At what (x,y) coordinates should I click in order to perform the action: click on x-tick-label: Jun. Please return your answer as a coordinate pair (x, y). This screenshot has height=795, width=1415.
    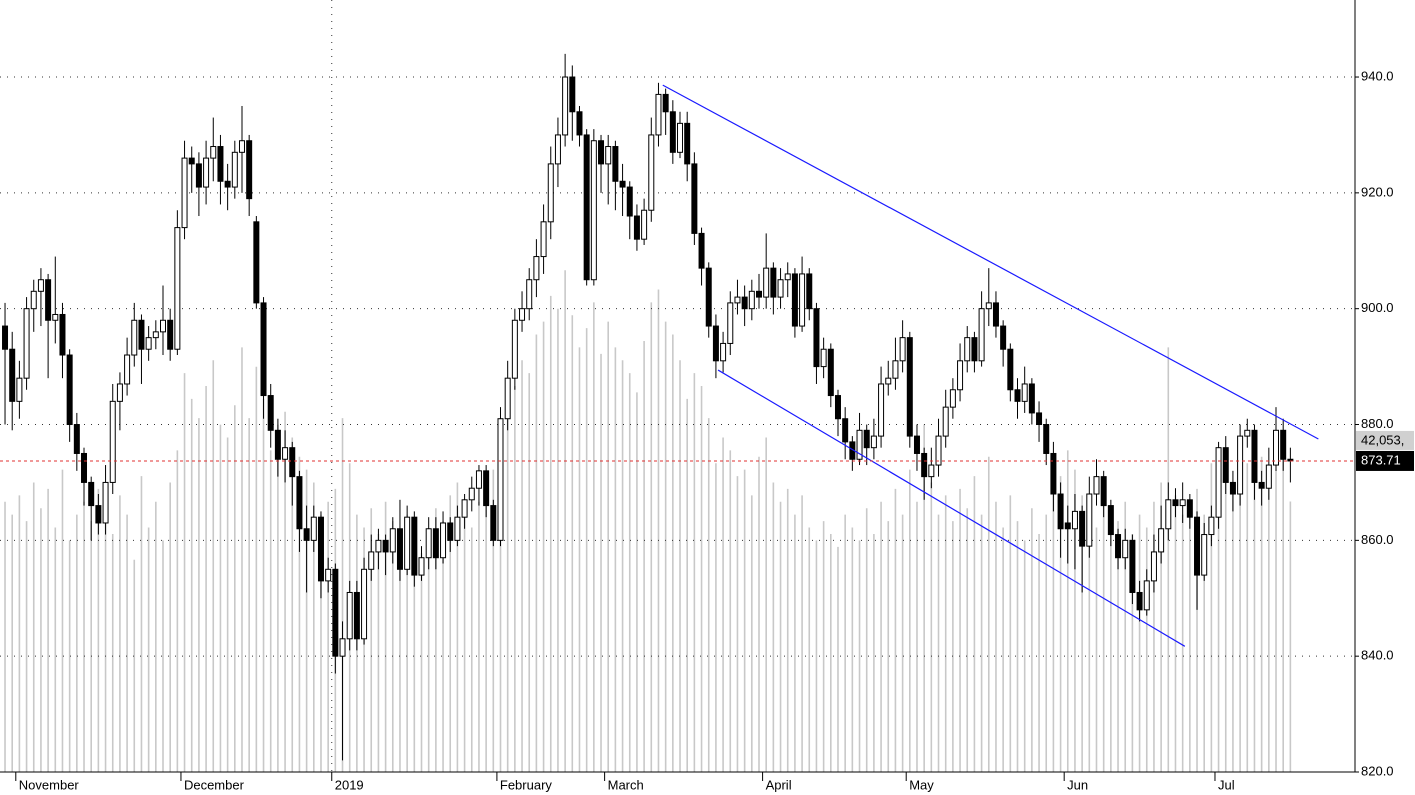
    Looking at the image, I should click on (1077, 784).